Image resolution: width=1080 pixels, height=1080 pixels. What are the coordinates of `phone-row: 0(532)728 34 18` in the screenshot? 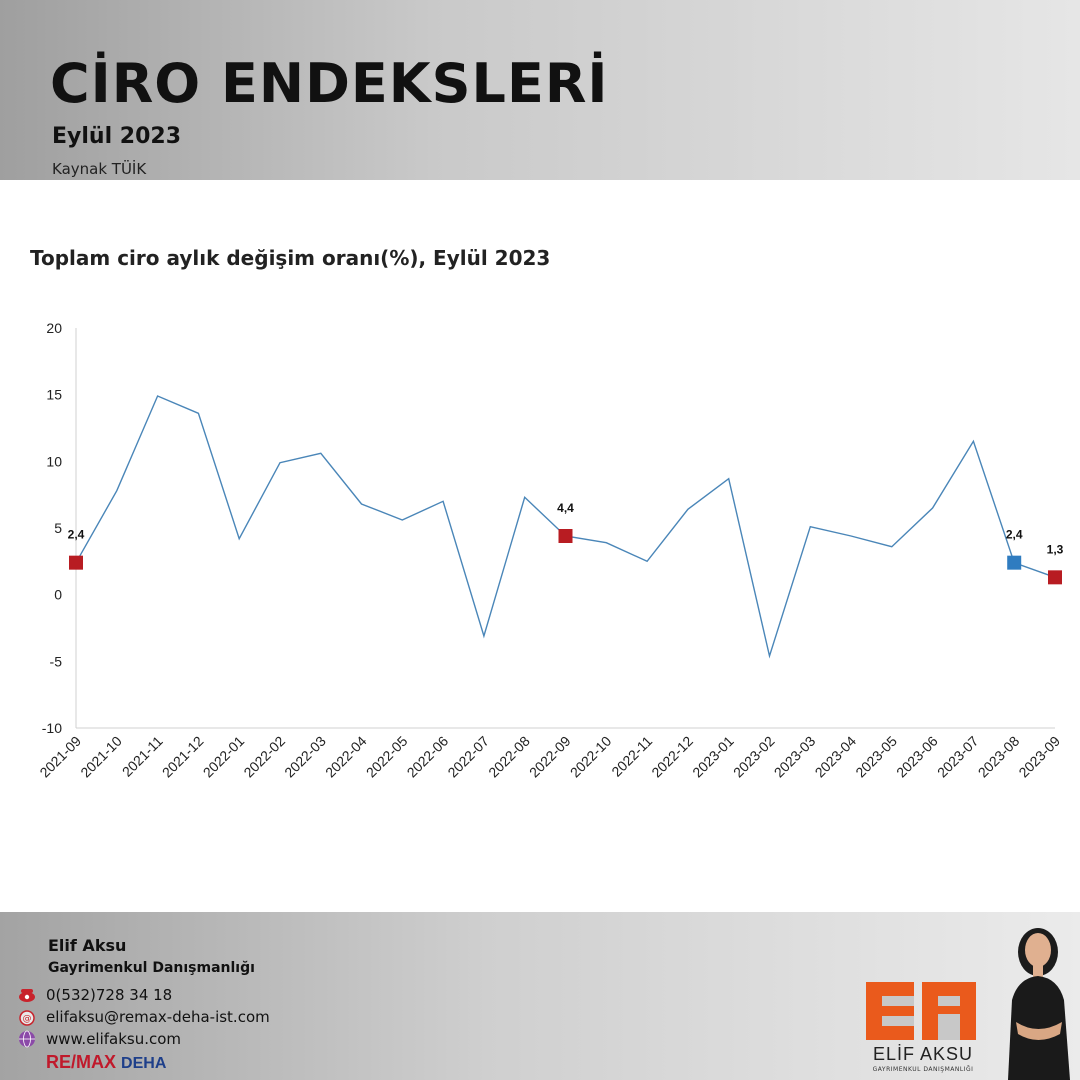 It's located at (94, 995).